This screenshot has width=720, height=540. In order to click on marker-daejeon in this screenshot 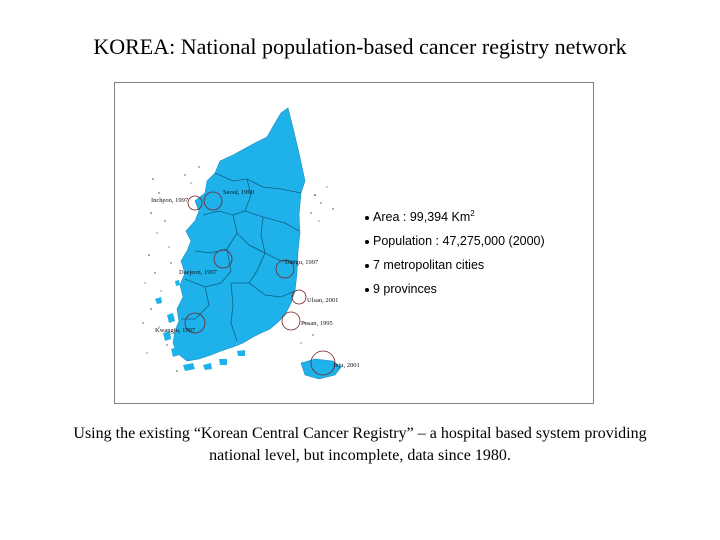, I will do `click(223, 259)`.